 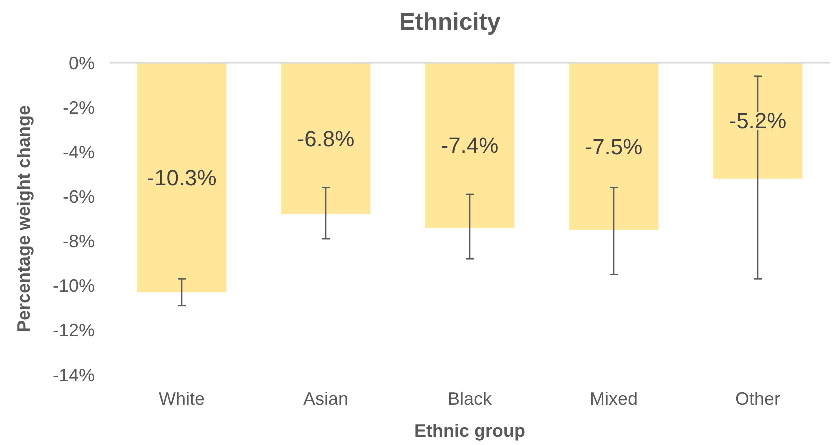 I want to click on y-tick-label: -6%, so click(x=78, y=197).